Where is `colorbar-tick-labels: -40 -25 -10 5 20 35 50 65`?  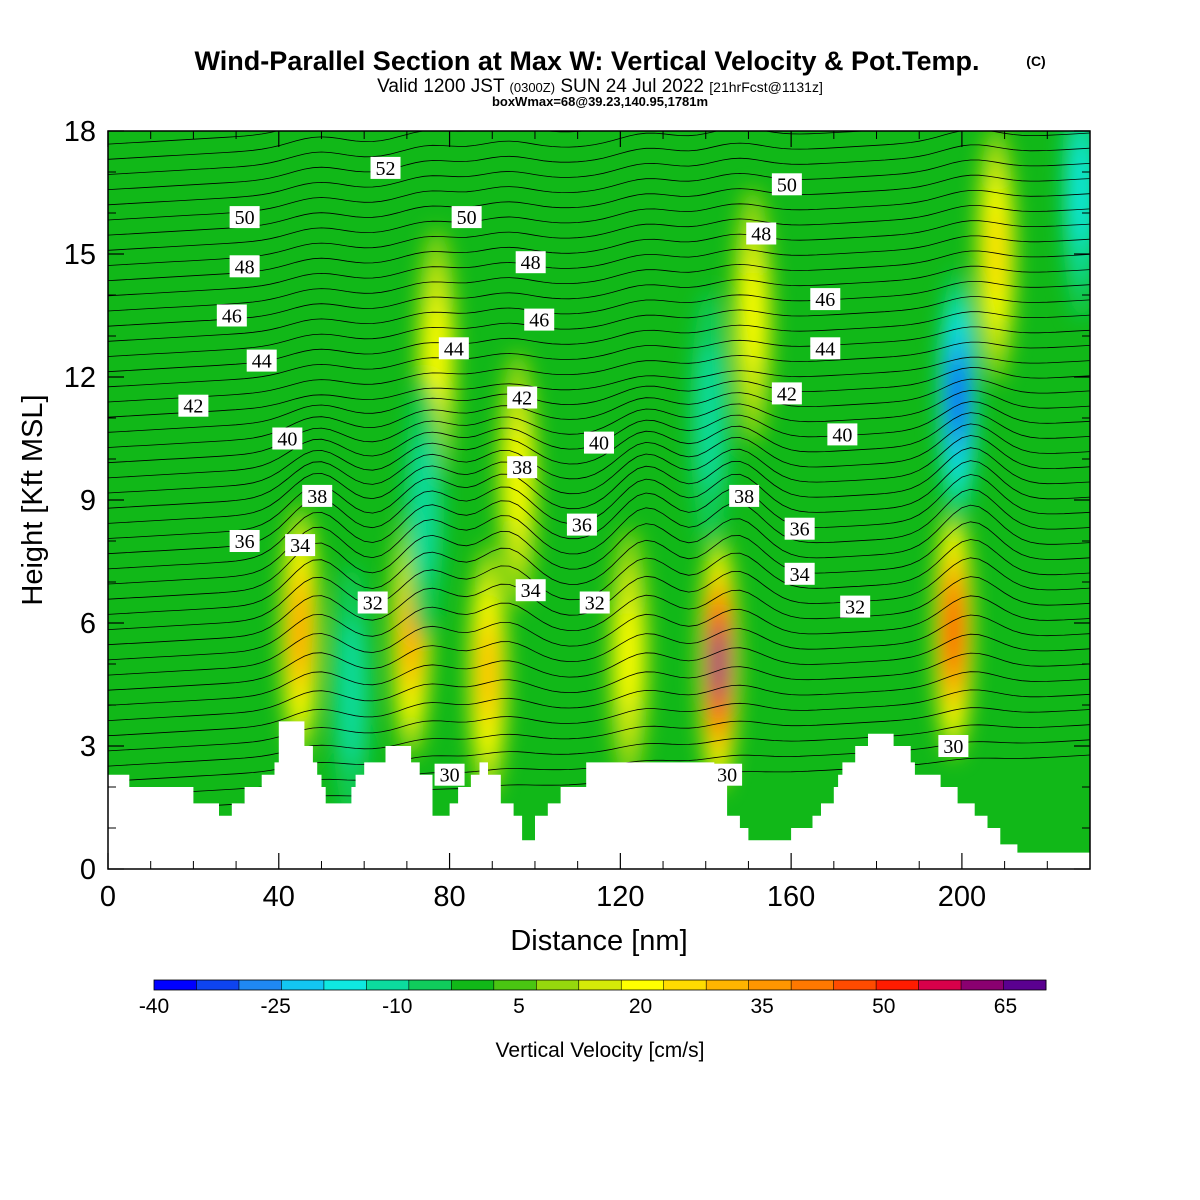 colorbar-tick-labels: -40 -25 -10 5 20 35 50 65 is located at coordinates (578, 1006).